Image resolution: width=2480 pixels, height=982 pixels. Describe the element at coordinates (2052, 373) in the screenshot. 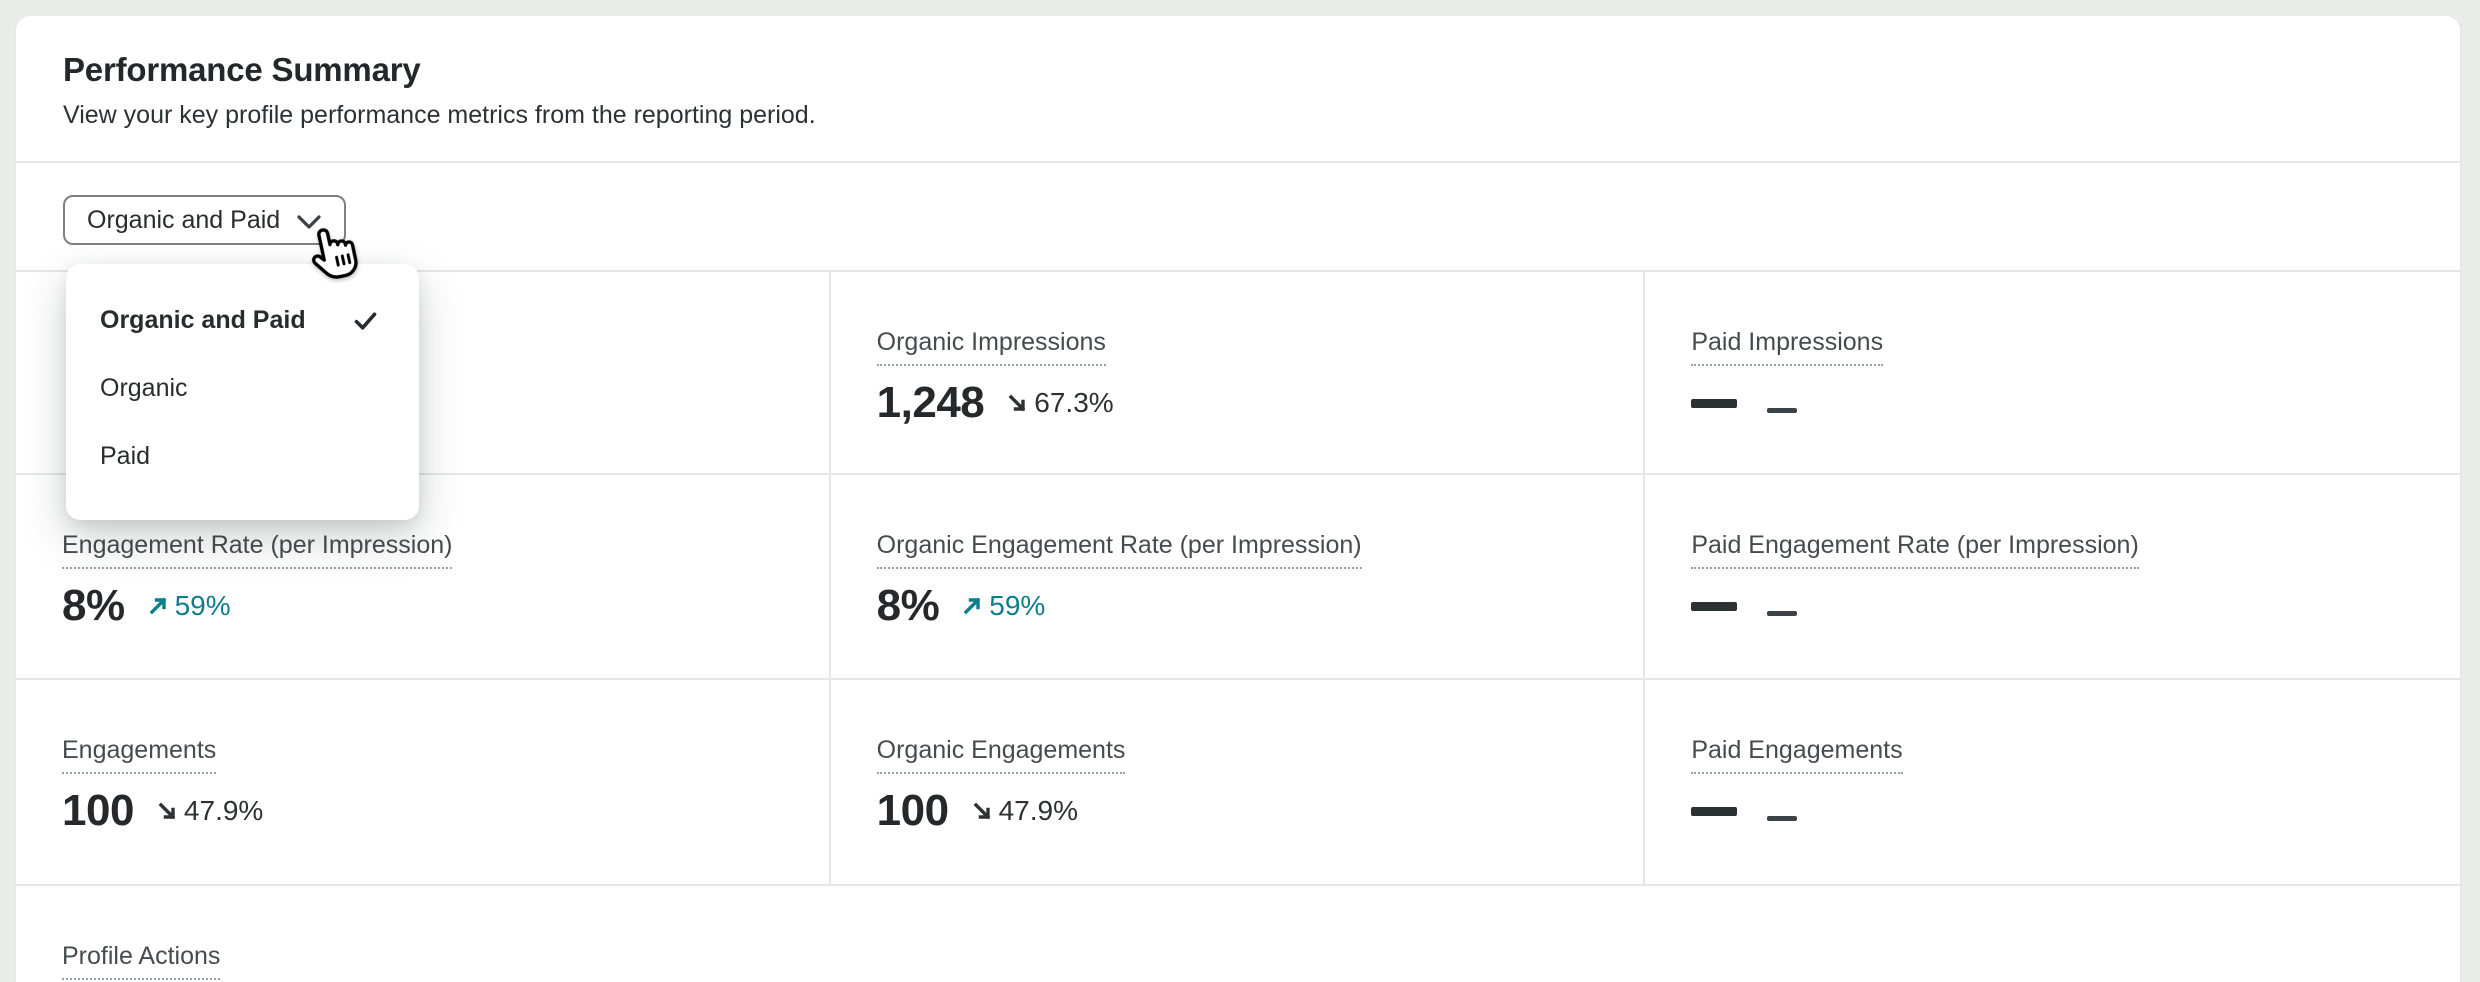

I see `metric-card: Paid Impressions` at that location.